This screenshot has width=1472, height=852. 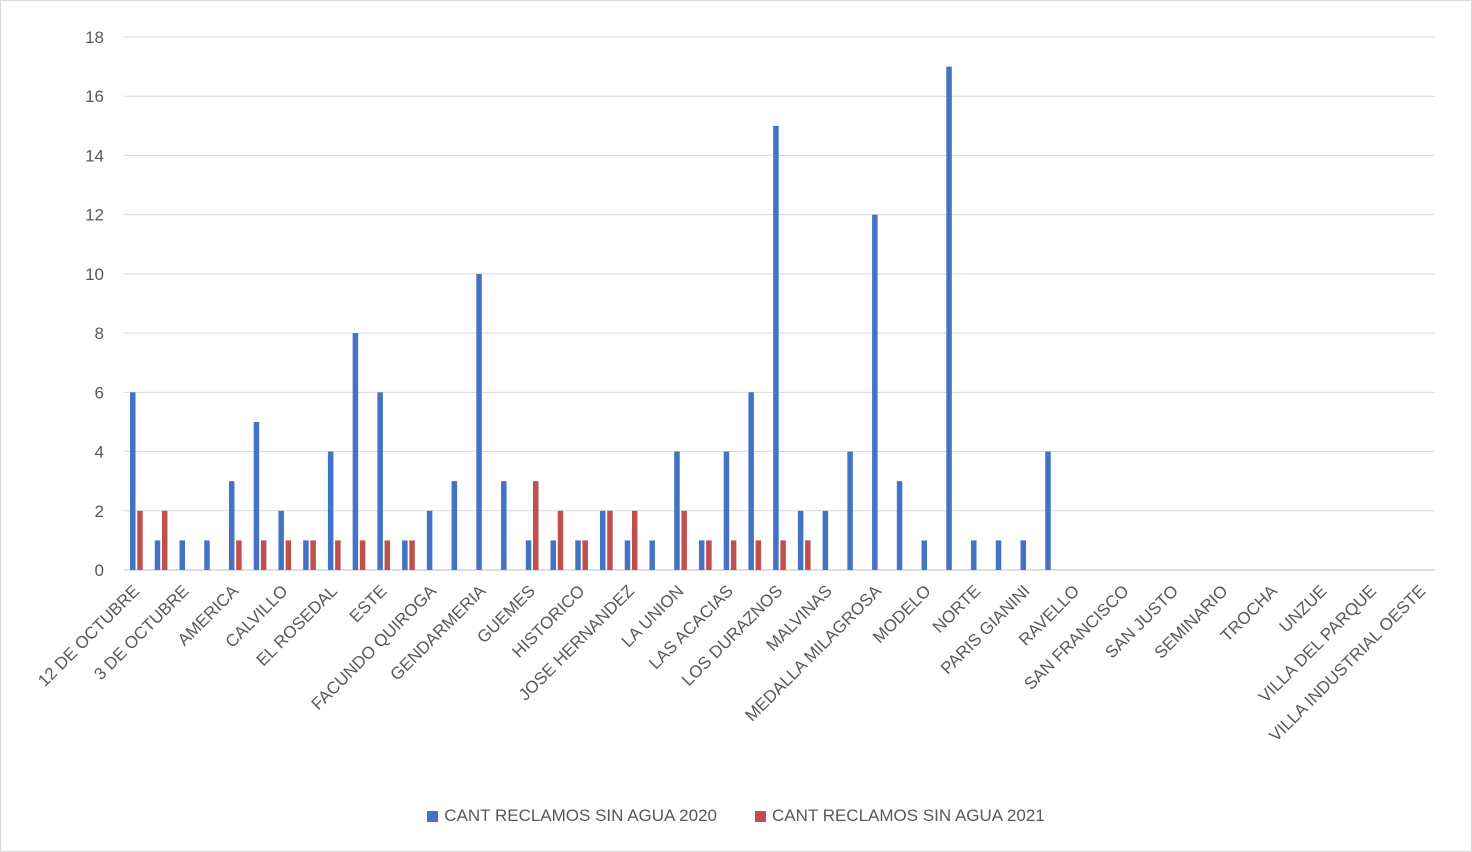 I want to click on y-tick-label: 12, so click(x=94, y=215).